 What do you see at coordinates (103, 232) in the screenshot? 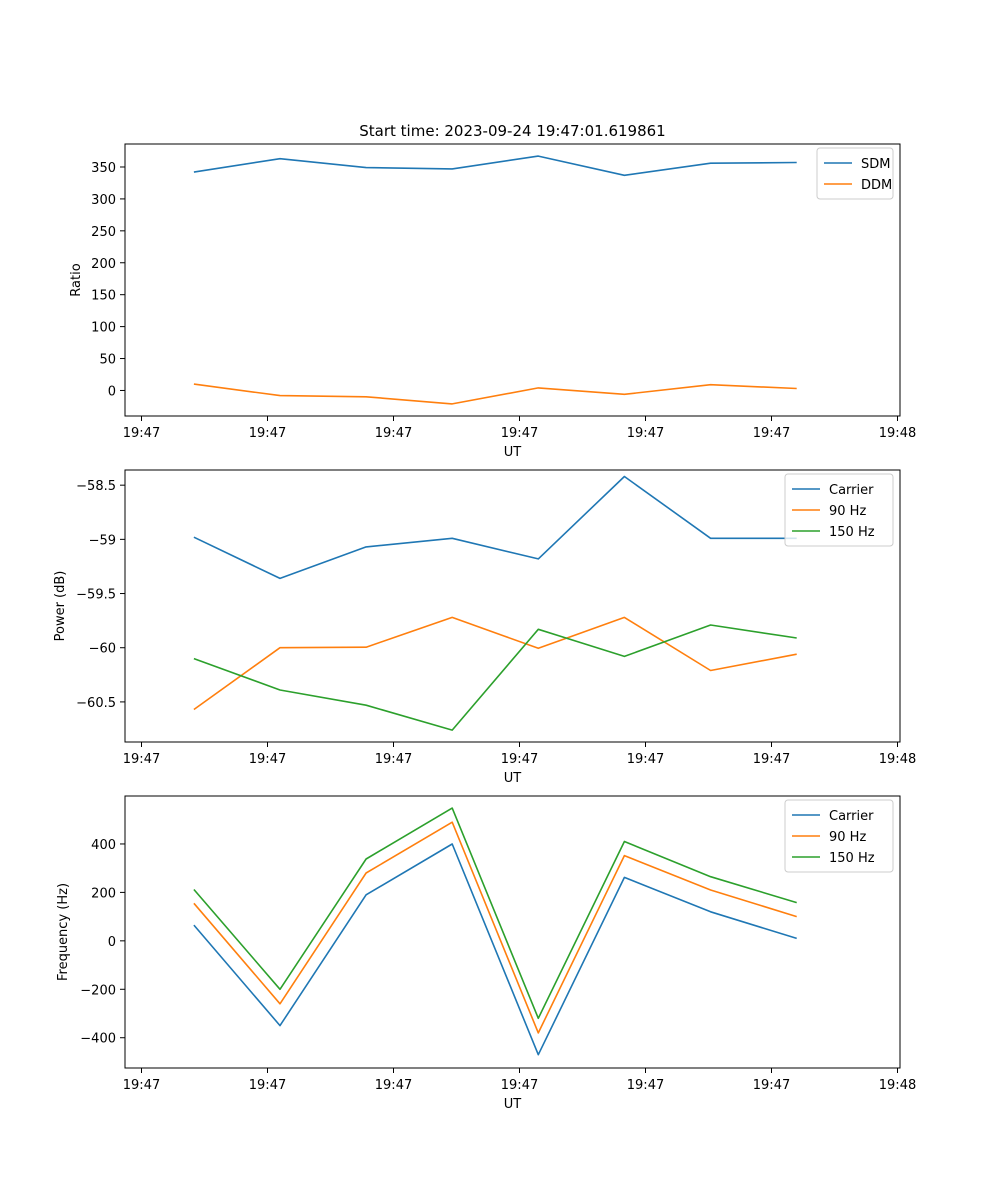
I see `y-tick-label: 250` at bounding box center [103, 232].